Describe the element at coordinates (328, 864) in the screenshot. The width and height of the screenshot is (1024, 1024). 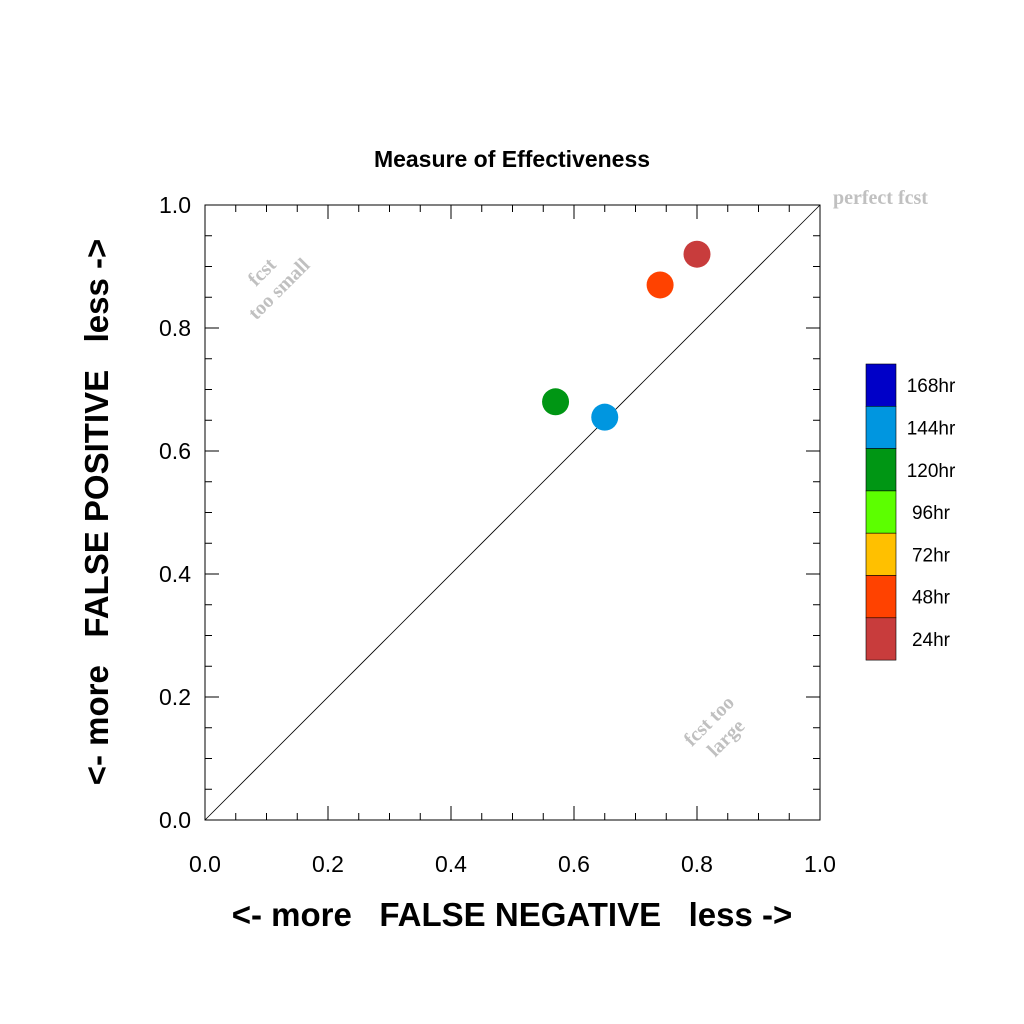
I see `x-tick-label: 0.2` at that location.